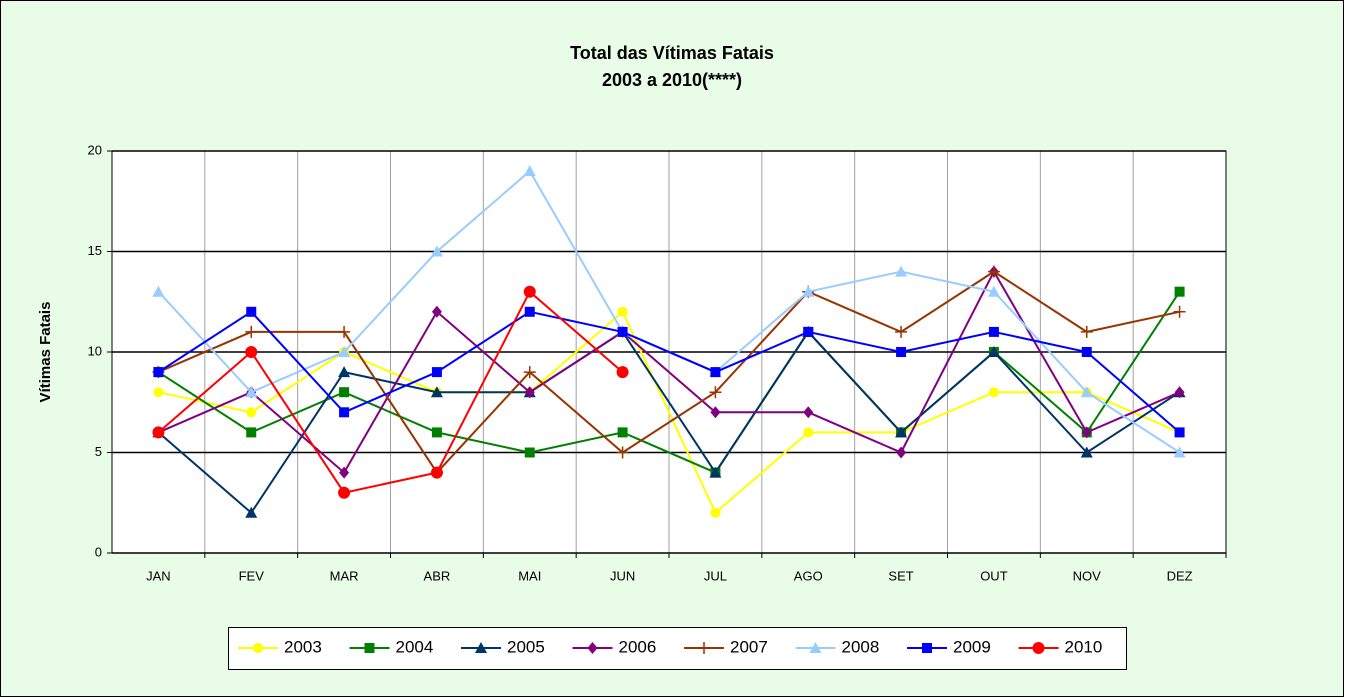  I want to click on y-tick-label: 5, so click(98, 451).